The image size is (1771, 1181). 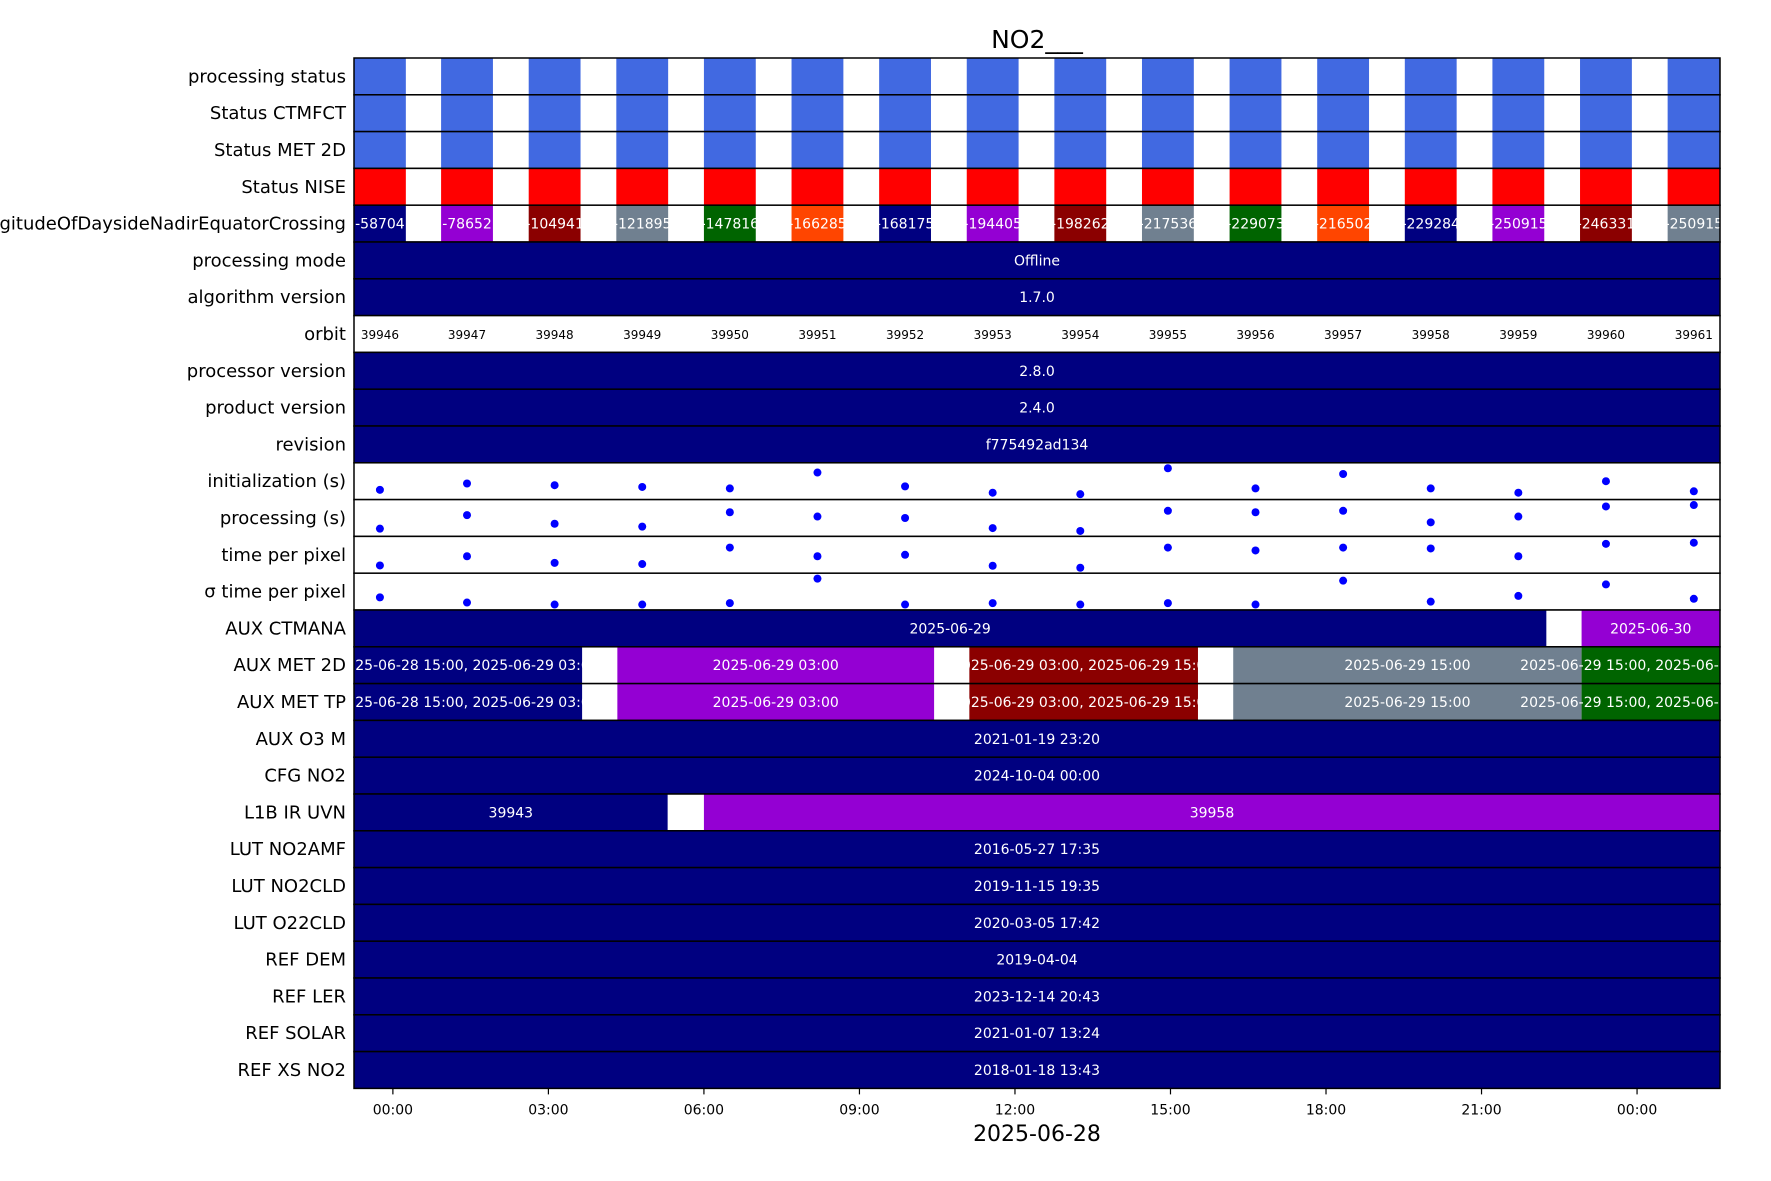 What do you see at coordinates (275, 408) in the screenshot?
I see `row-label: product version` at bounding box center [275, 408].